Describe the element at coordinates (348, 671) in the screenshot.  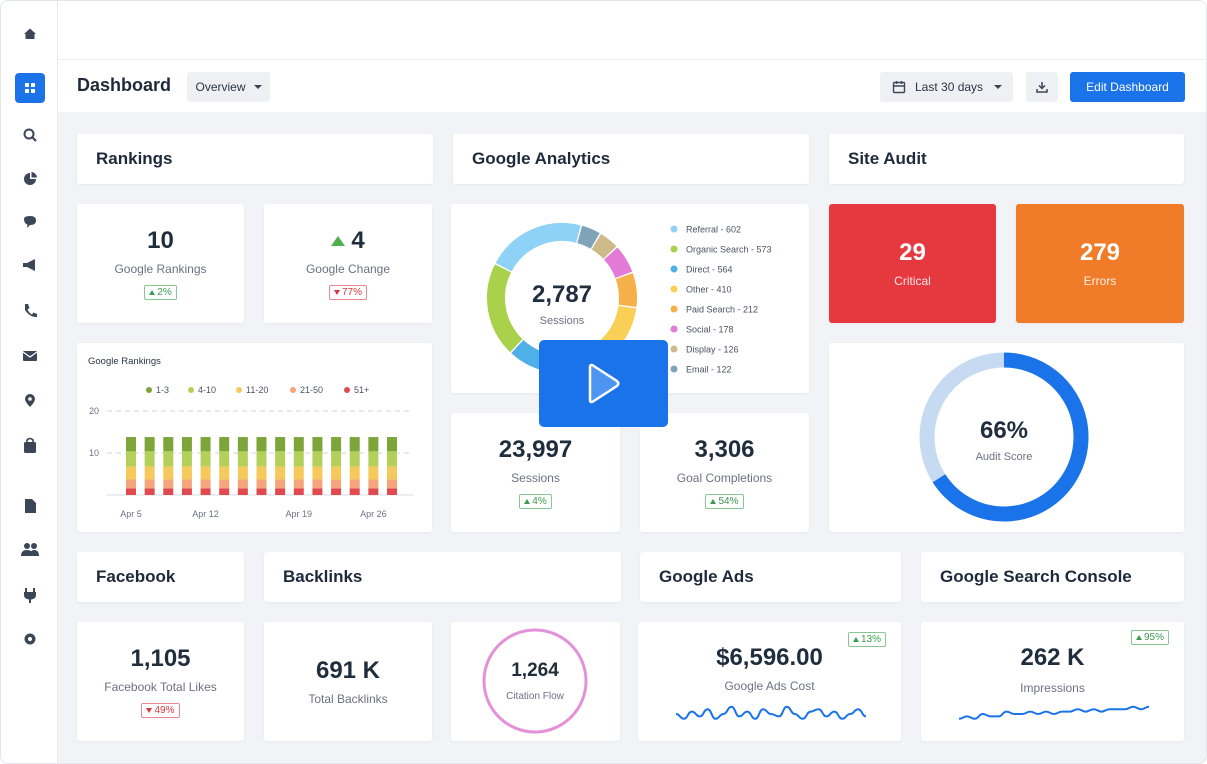
I see `stat-value: 691 K` at that location.